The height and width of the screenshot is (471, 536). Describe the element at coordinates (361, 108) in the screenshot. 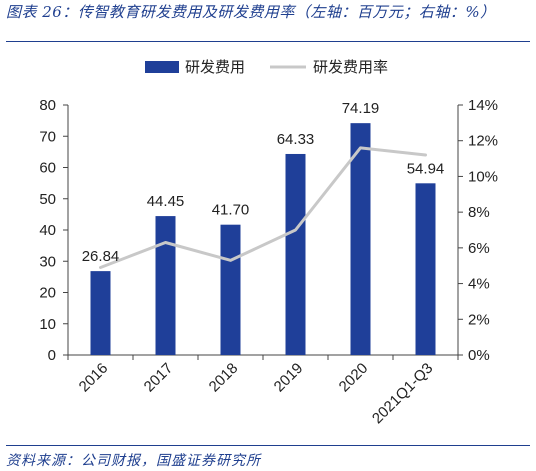

I see `bar-value-label: 74.19` at that location.